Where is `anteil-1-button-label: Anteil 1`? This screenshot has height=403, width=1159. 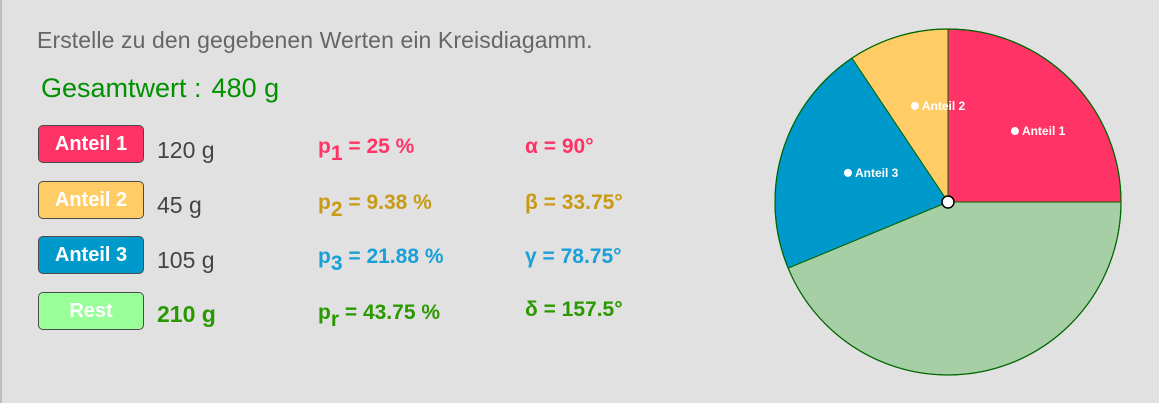
anteil-1-button-label: Anteil 1 is located at coordinates (91, 143).